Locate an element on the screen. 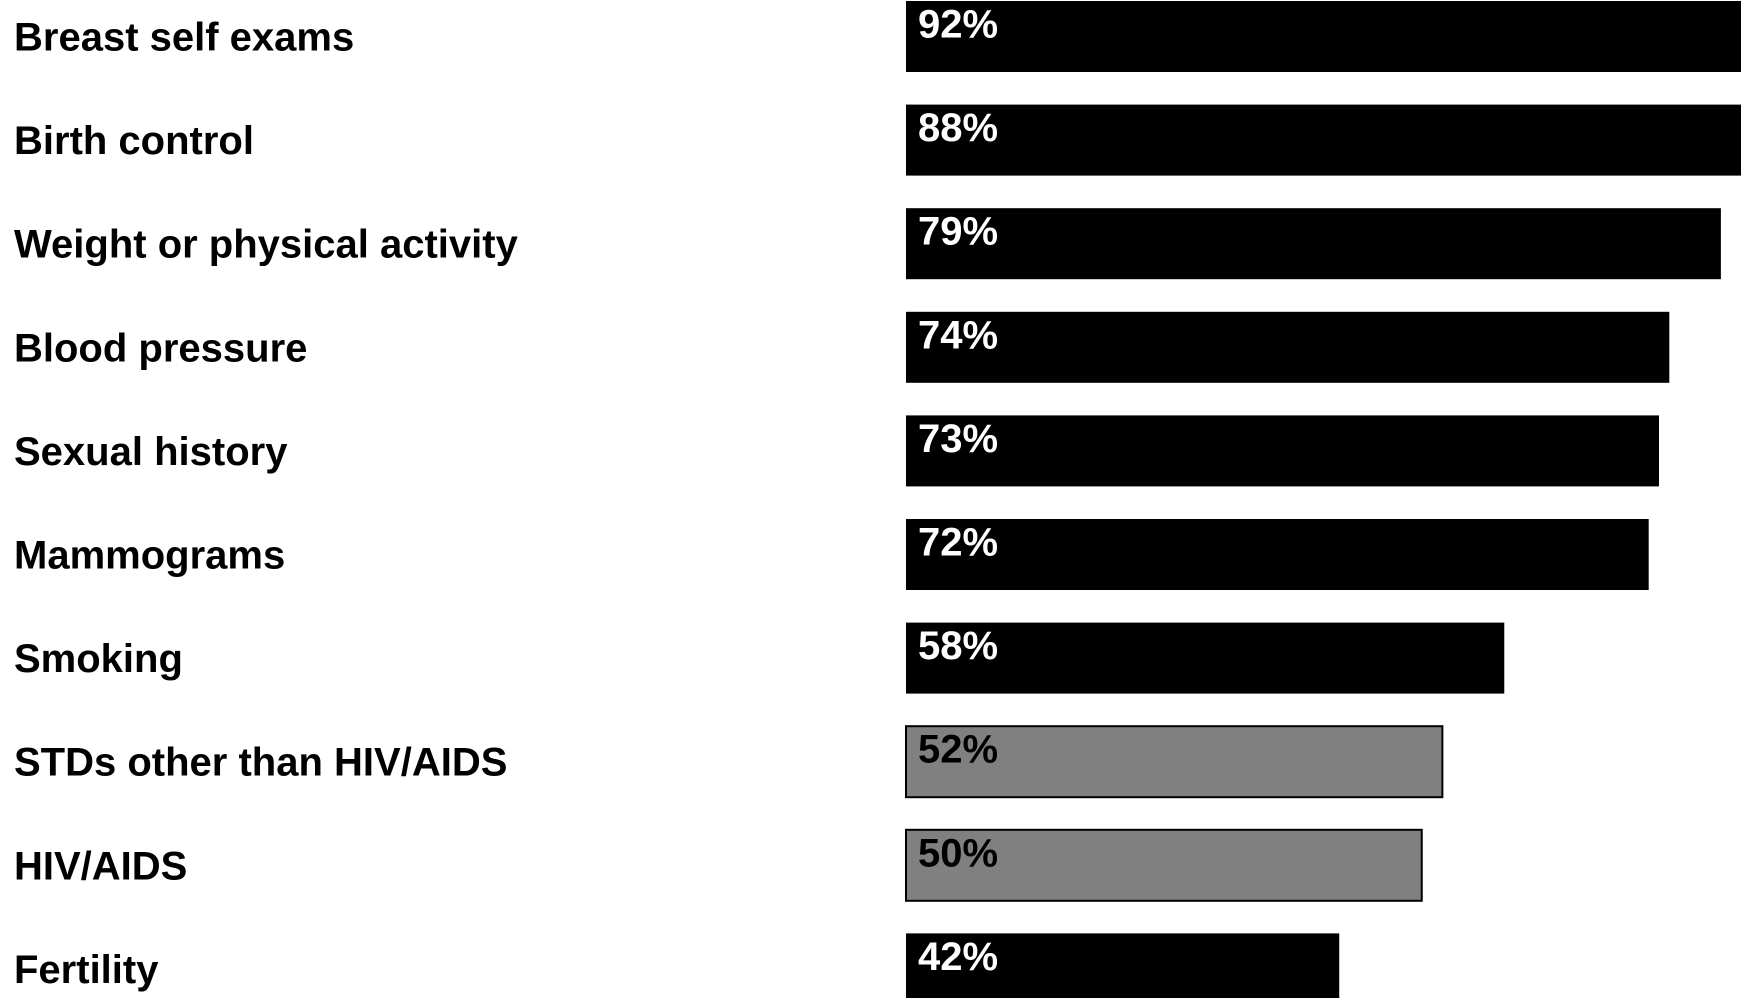  category-label: Weight or physical activity is located at coordinates (266, 245).